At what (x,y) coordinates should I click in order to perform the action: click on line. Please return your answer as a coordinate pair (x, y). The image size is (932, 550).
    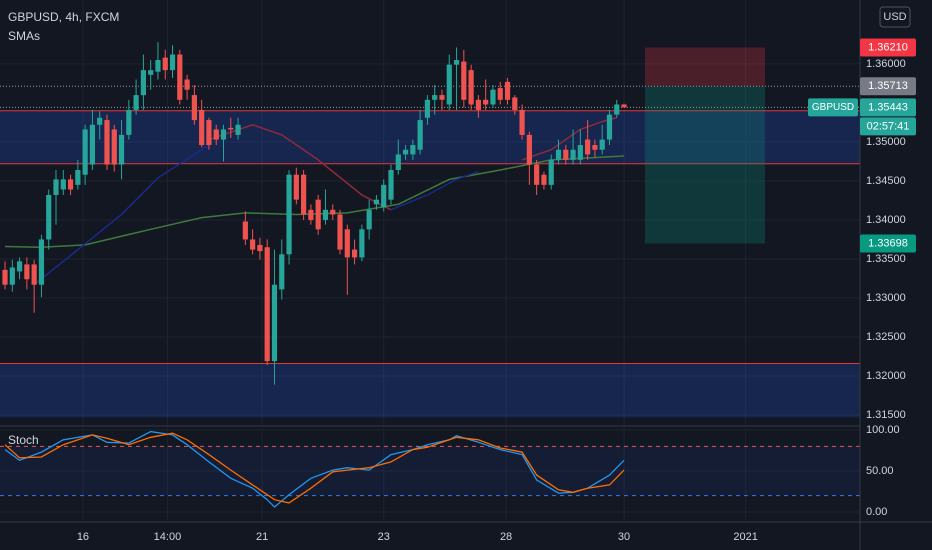
    Looking at the image, I should click on (256, 215).